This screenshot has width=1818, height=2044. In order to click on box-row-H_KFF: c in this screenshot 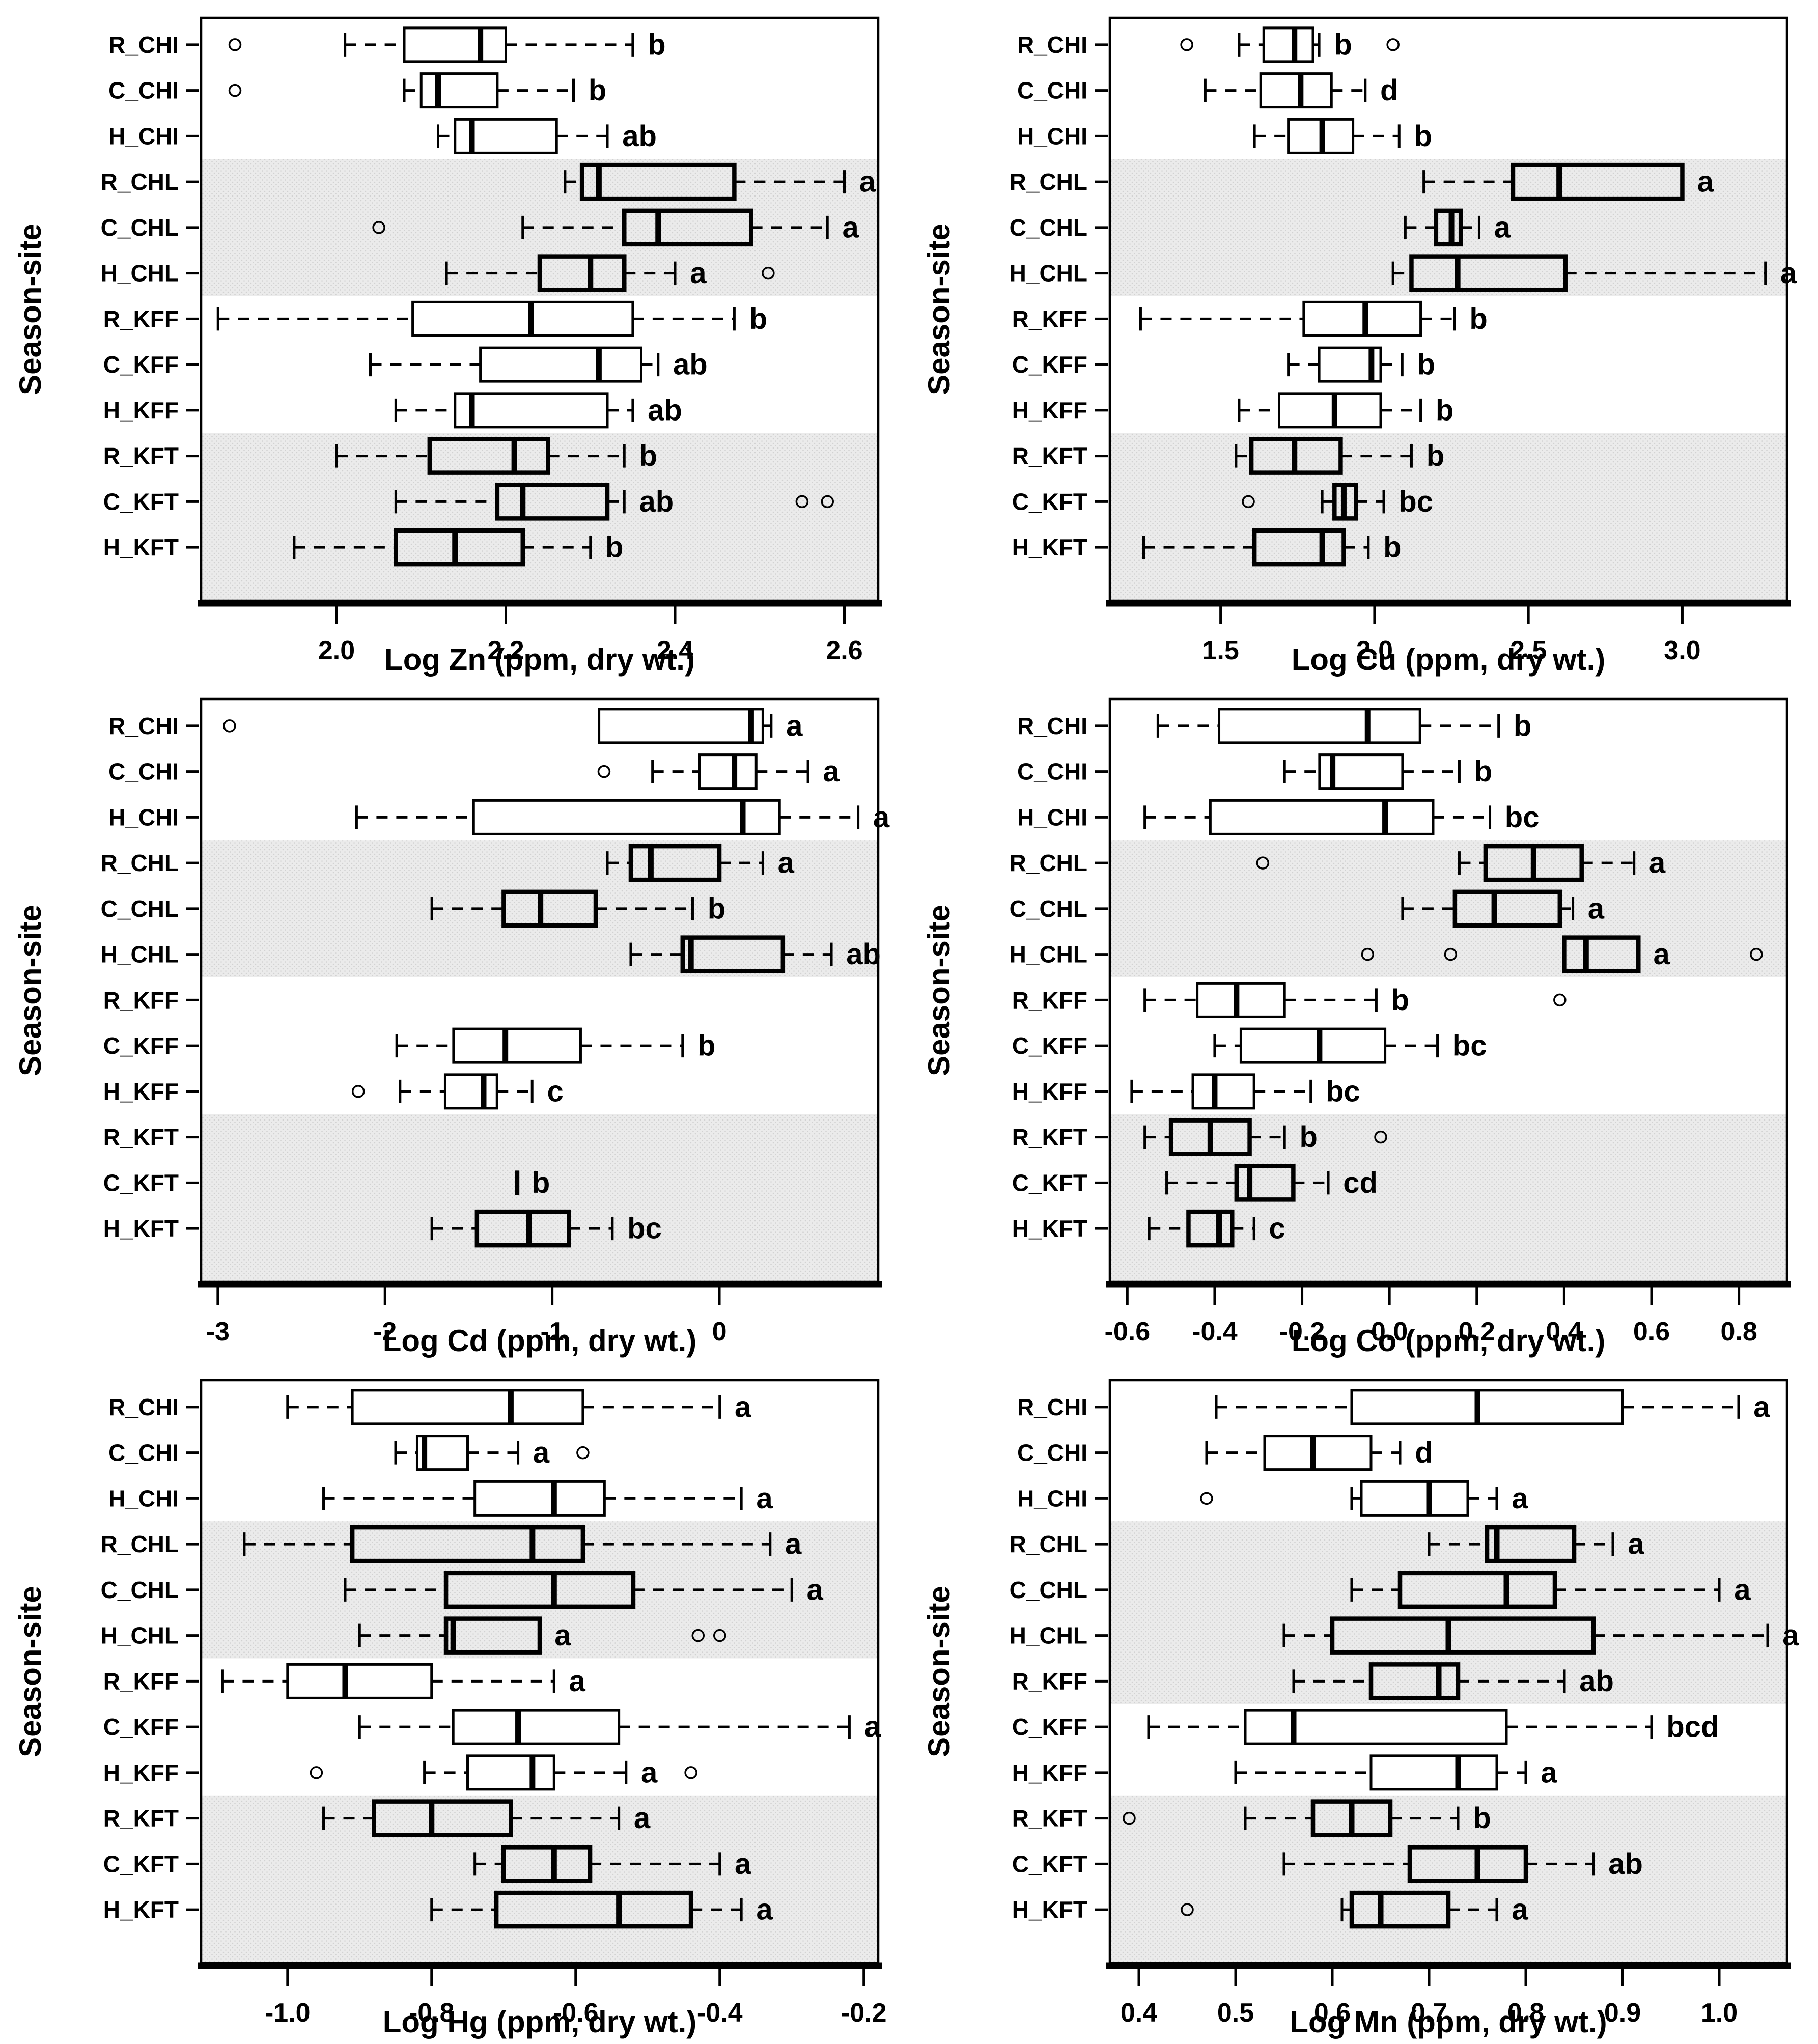, I will do `click(457, 1091)`.